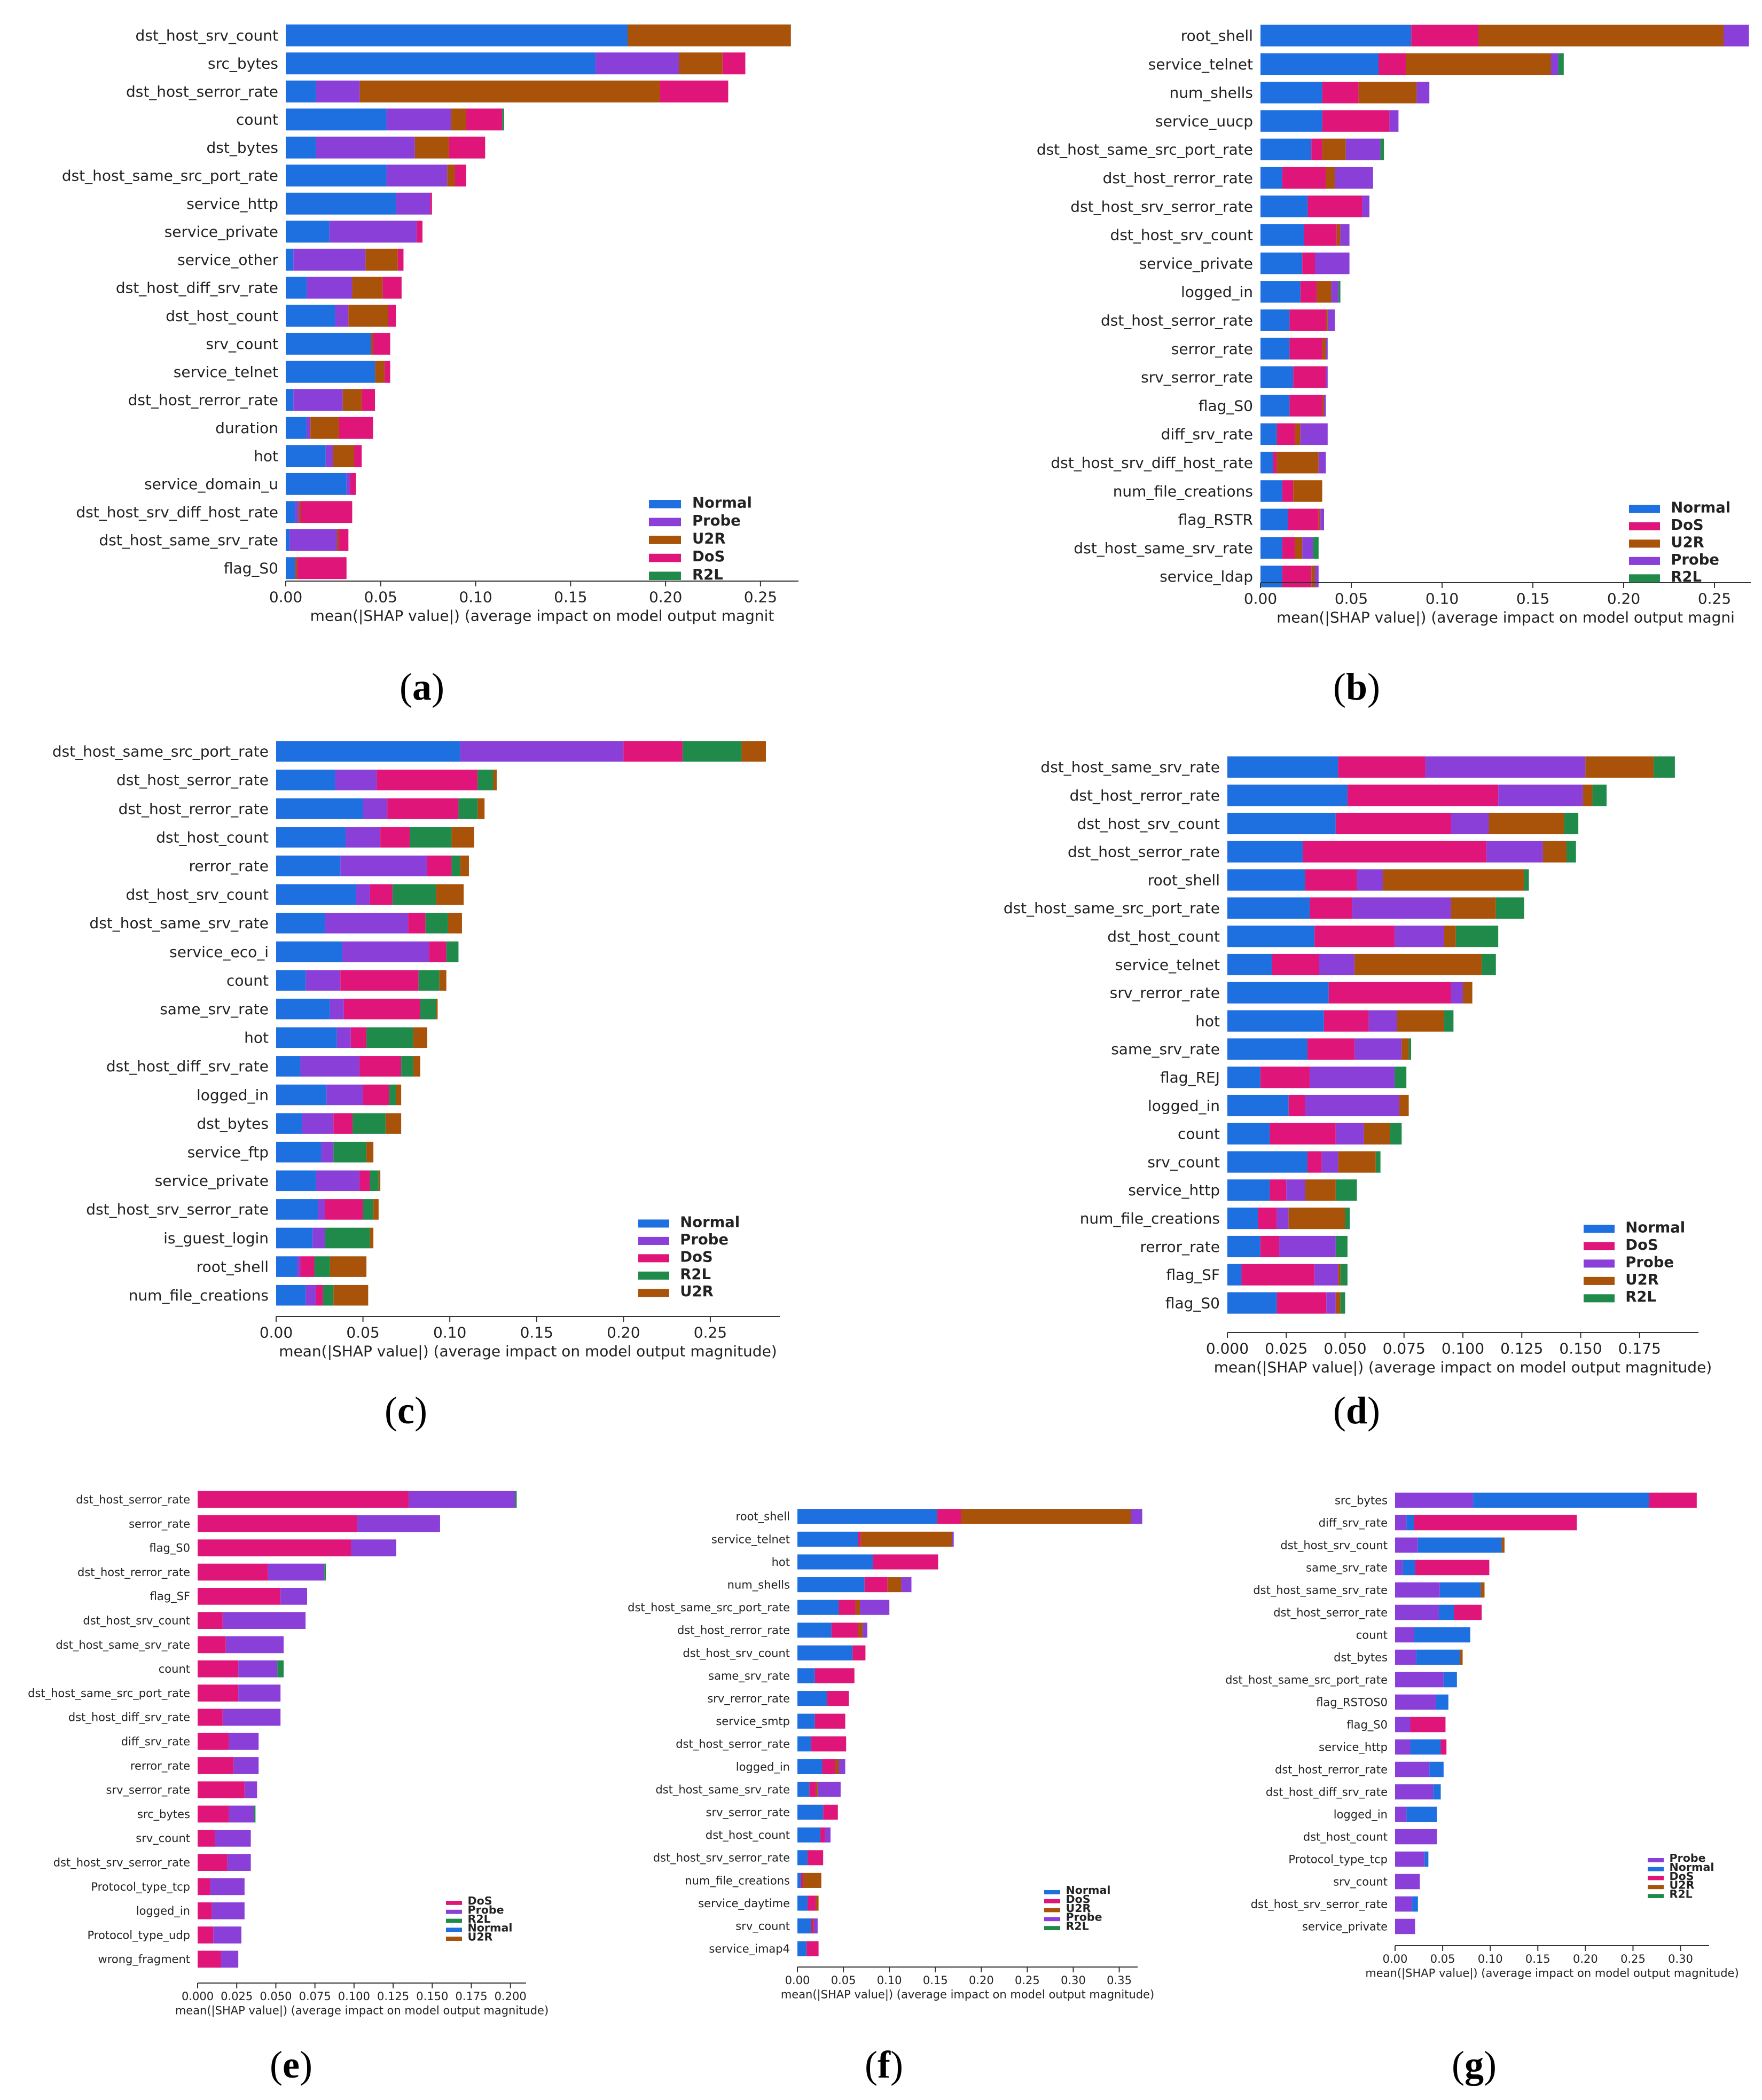 Image resolution: width=1762 pixels, height=2100 pixels. What do you see at coordinates (351, 1295) in the screenshot?
I see `bar-c-num-file-creations-u2r` at bounding box center [351, 1295].